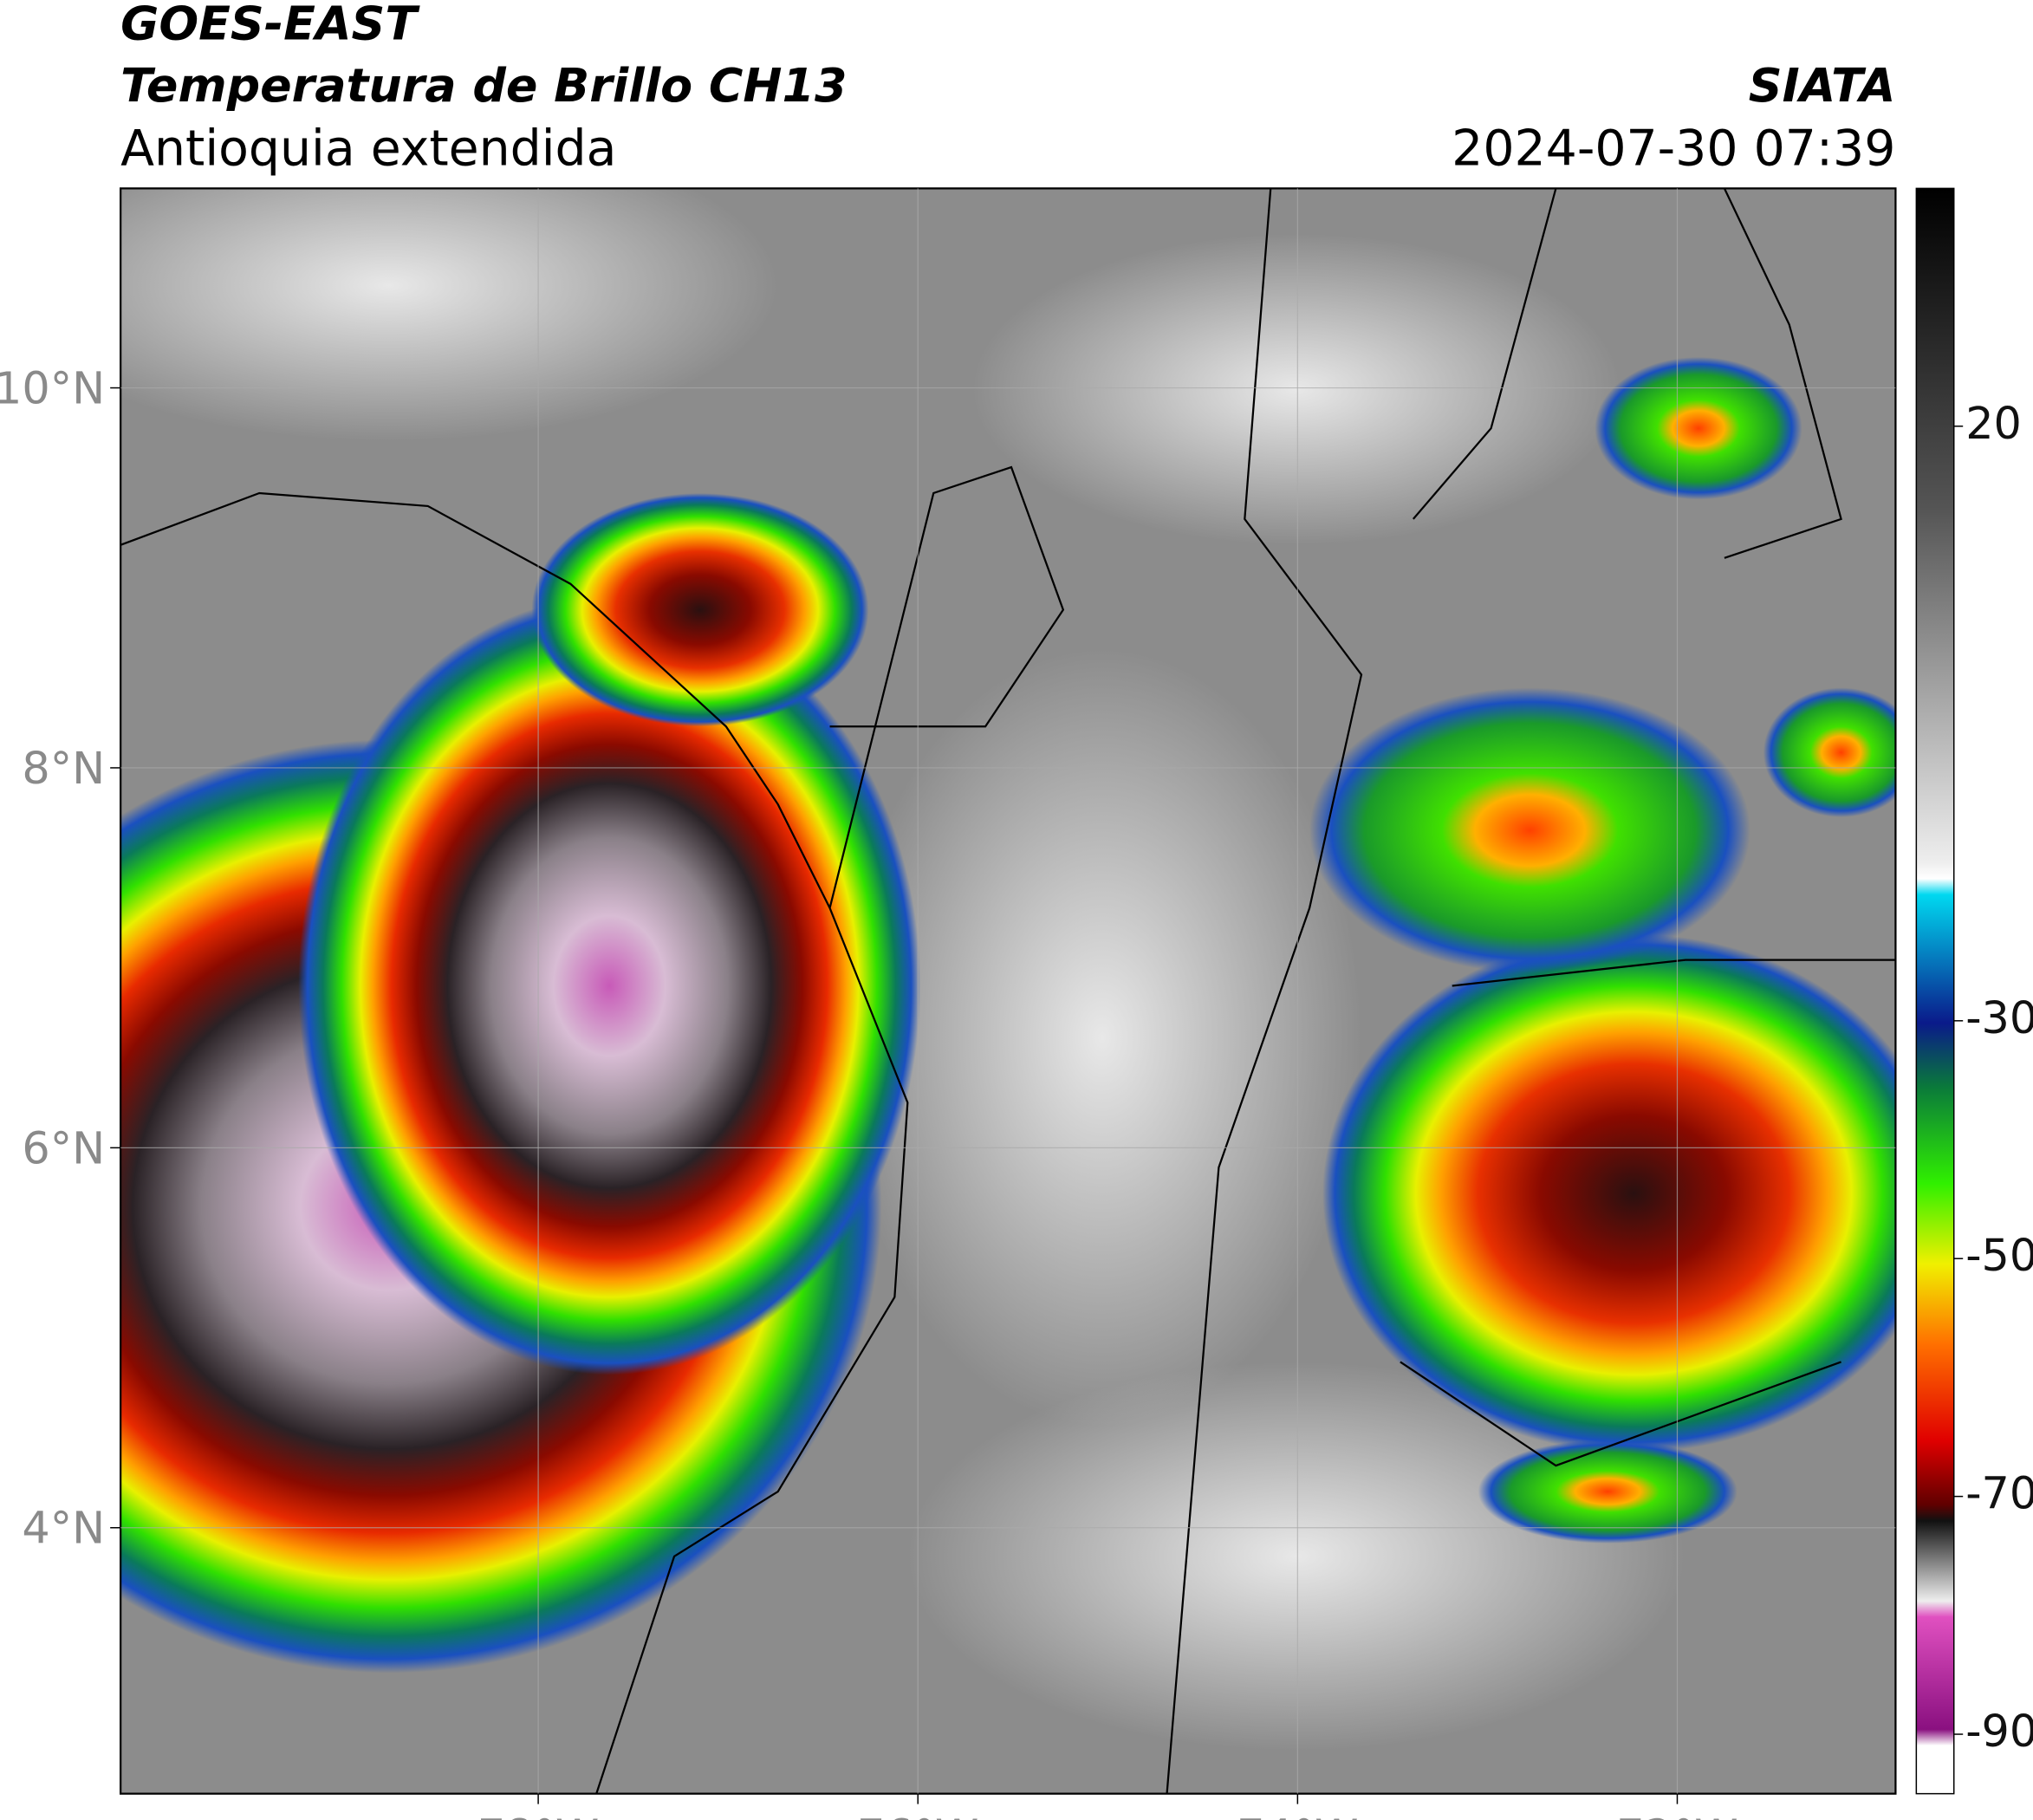 The width and height of the screenshot is (2033, 1820). Describe the element at coordinates (270, 25) in the screenshot. I see `title: GOES-EAST` at that location.